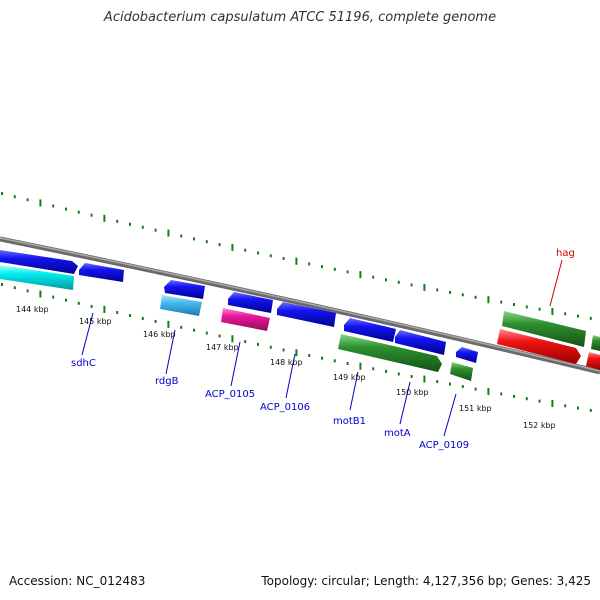  What do you see at coordinates (397, 433) in the screenshot?
I see `gene-label-motA: motA` at bounding box center [397, 433].